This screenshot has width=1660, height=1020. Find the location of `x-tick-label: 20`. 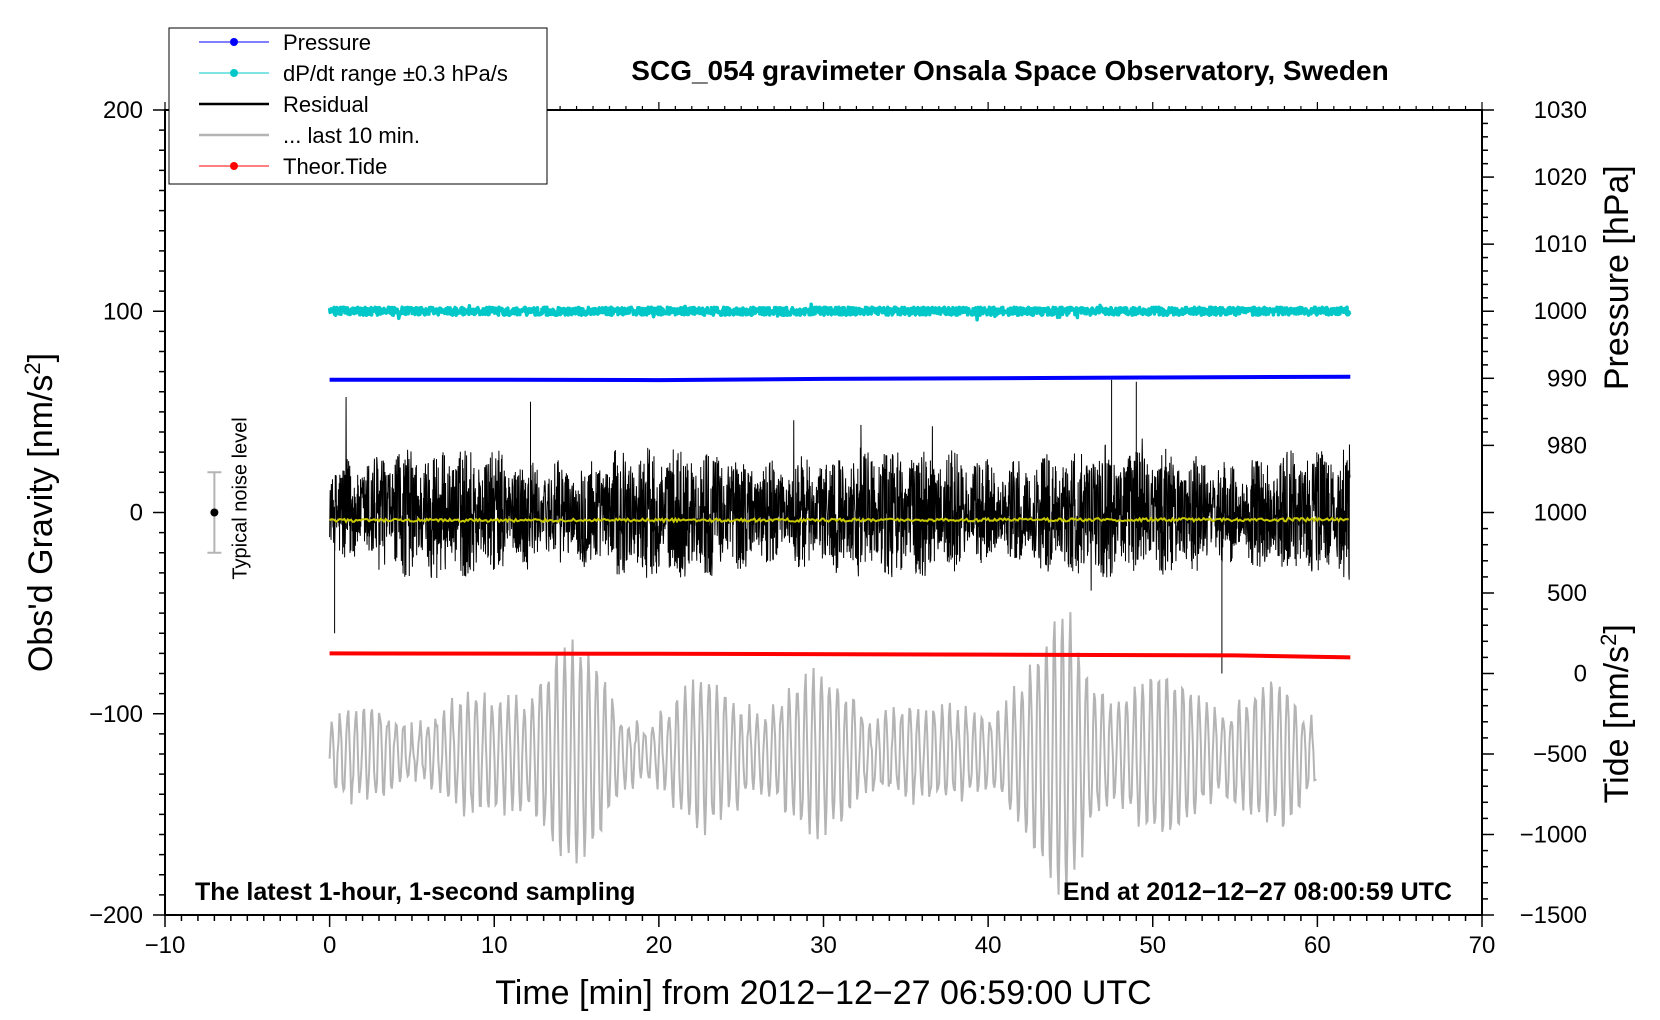

x-tick-label: 20 is located at coordinates (659, 945).